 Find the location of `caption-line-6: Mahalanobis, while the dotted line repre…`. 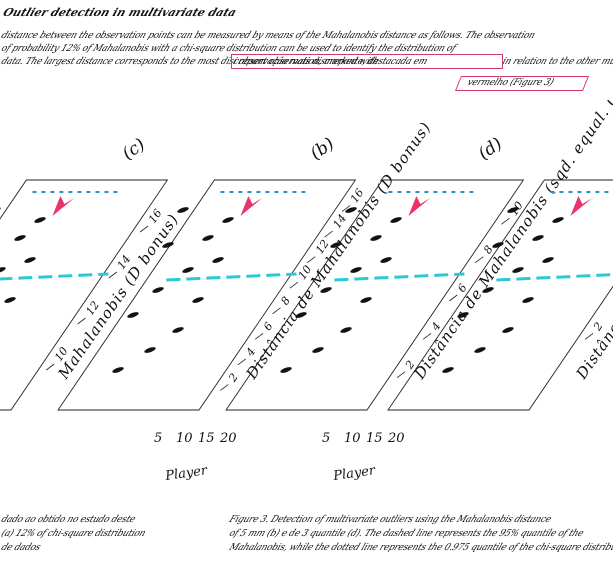

caption-line-6: Mahalanobis, while the dotted line repre… is located at coordinates (420, 547).